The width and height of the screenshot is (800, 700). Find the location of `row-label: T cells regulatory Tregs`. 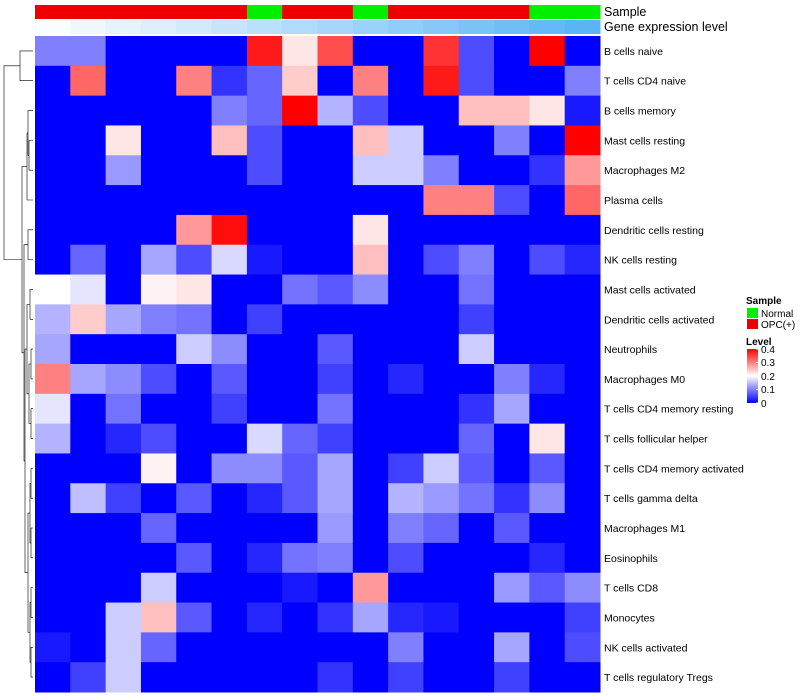

row-label: T cells regulatory Tregs is located at coordinates (658, 678).